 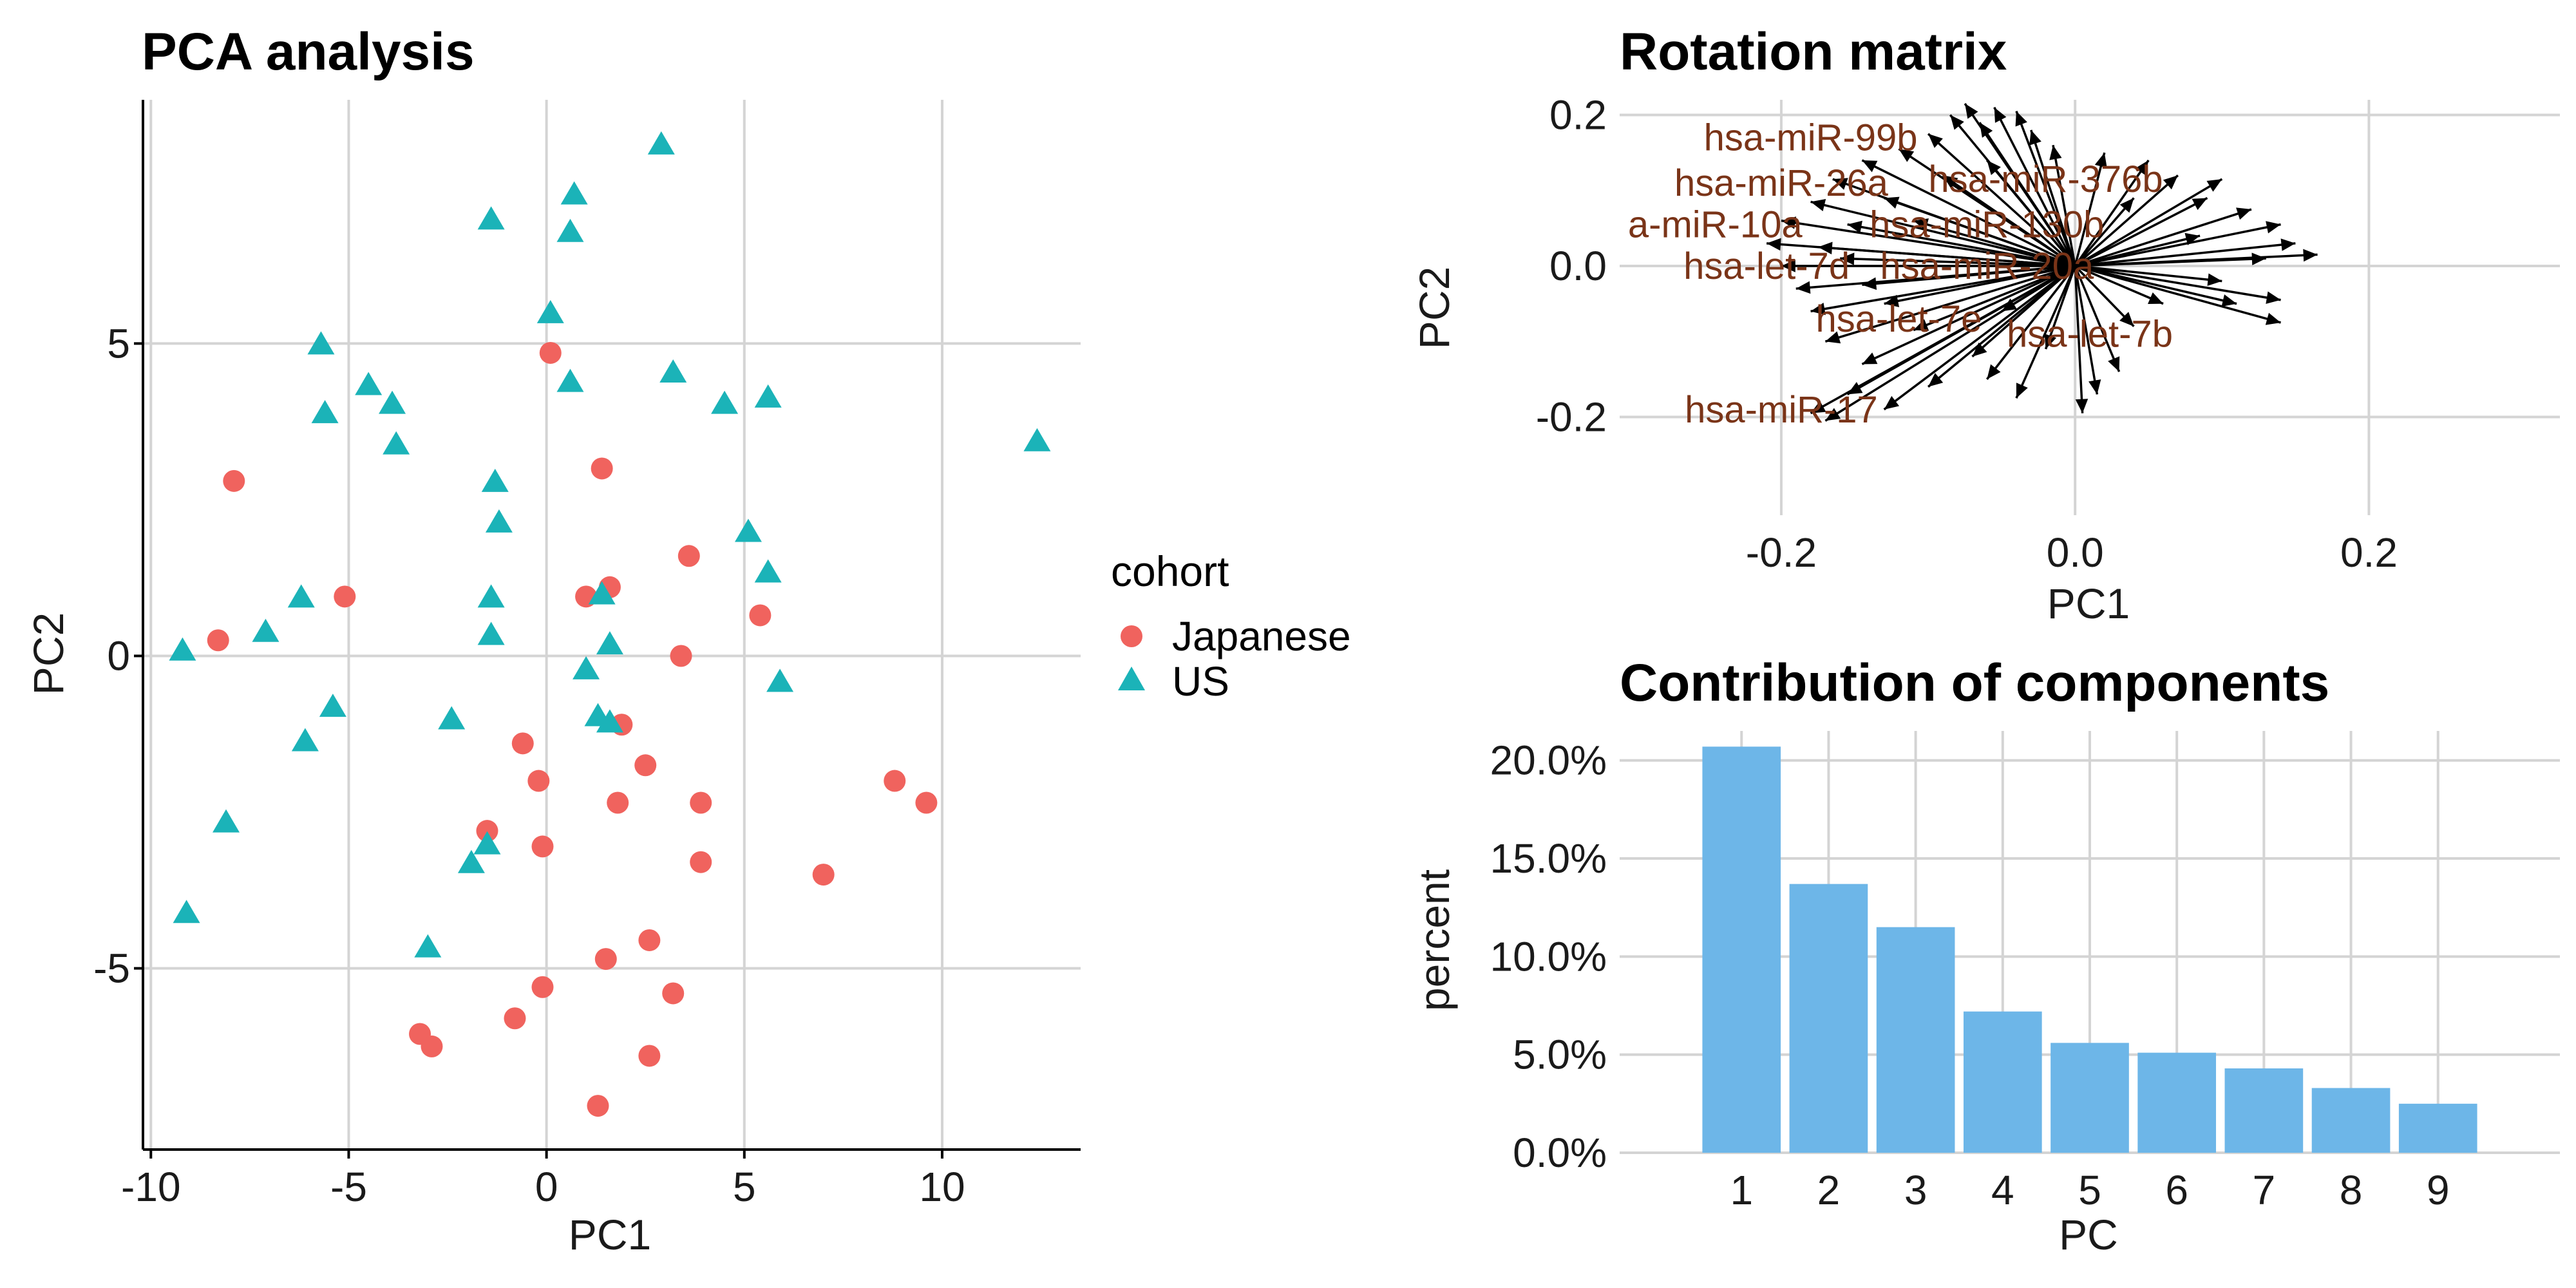 What do you see at coordinates (1560, 1153) in the screenshot?
I see `contribution-y-tick-label: 0.0%` at bounding box center [1560, 1153].